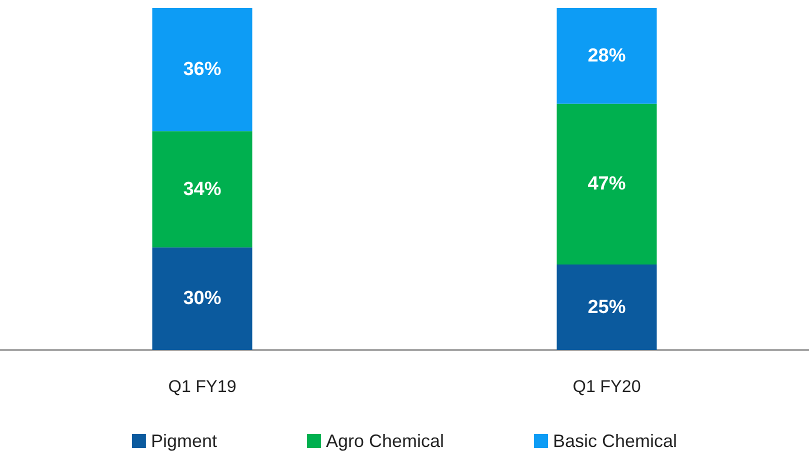  Describe the element at coordinates (183, 441) in the screenshot. I see `legend-label: Pigment` at that location.